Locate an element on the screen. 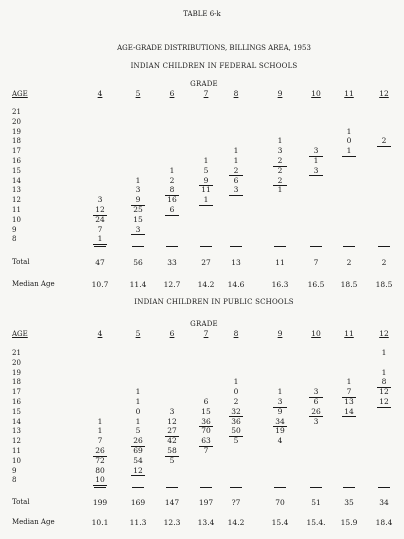  median-grade-7: 13.4 is located at coordinates (206, 522).